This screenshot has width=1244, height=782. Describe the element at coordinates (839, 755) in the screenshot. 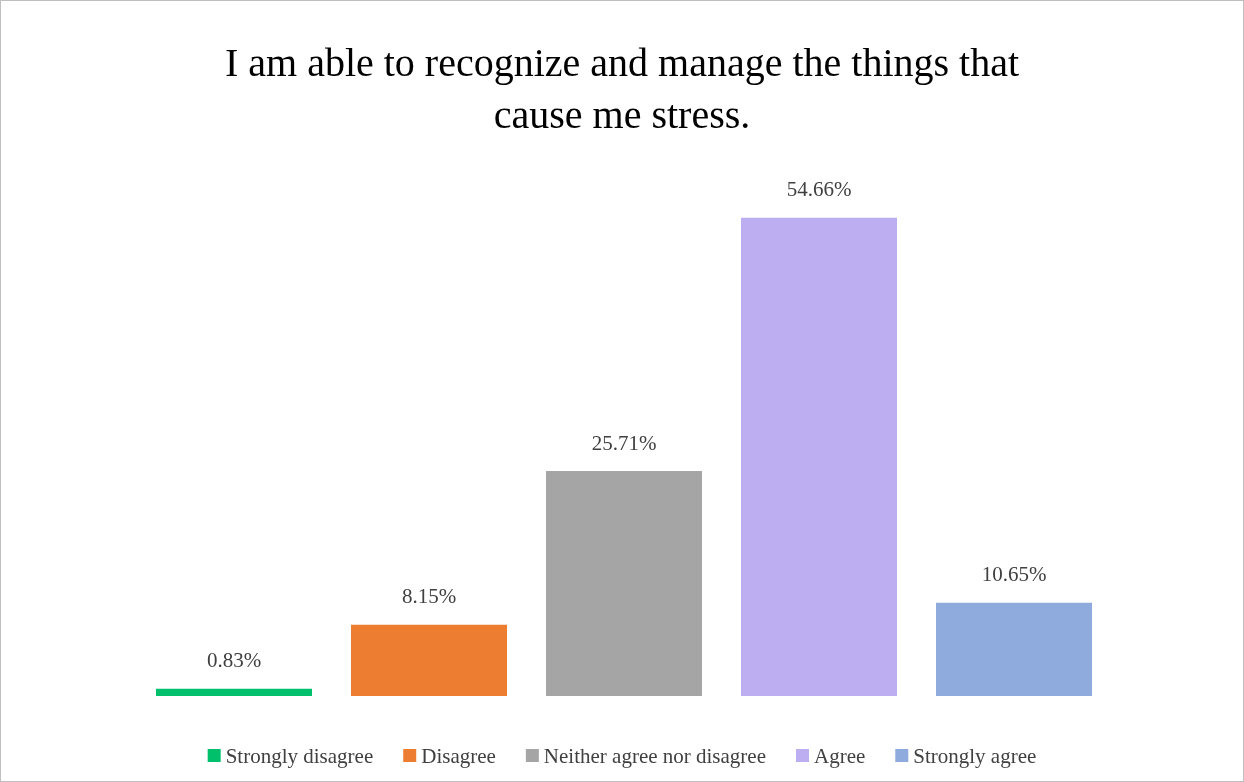

I see `legend-label: Agree` at that location.